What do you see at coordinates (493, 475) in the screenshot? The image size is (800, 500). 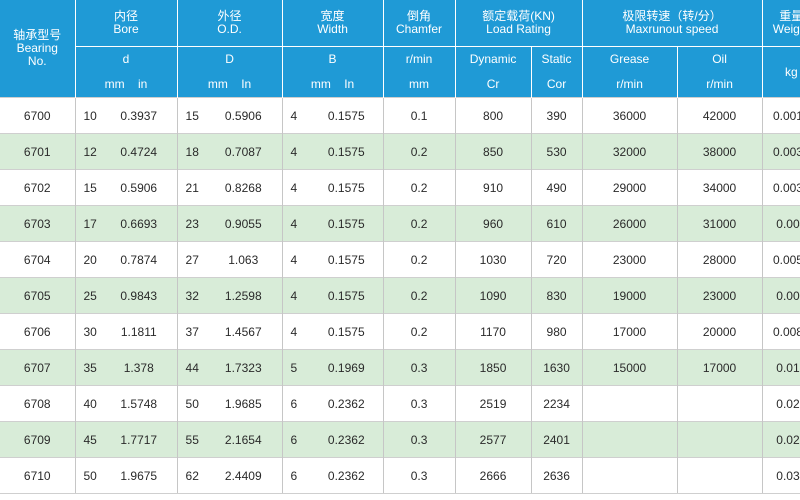 I see `cell-dynamic: 2666` at bounding box center [493, 475].